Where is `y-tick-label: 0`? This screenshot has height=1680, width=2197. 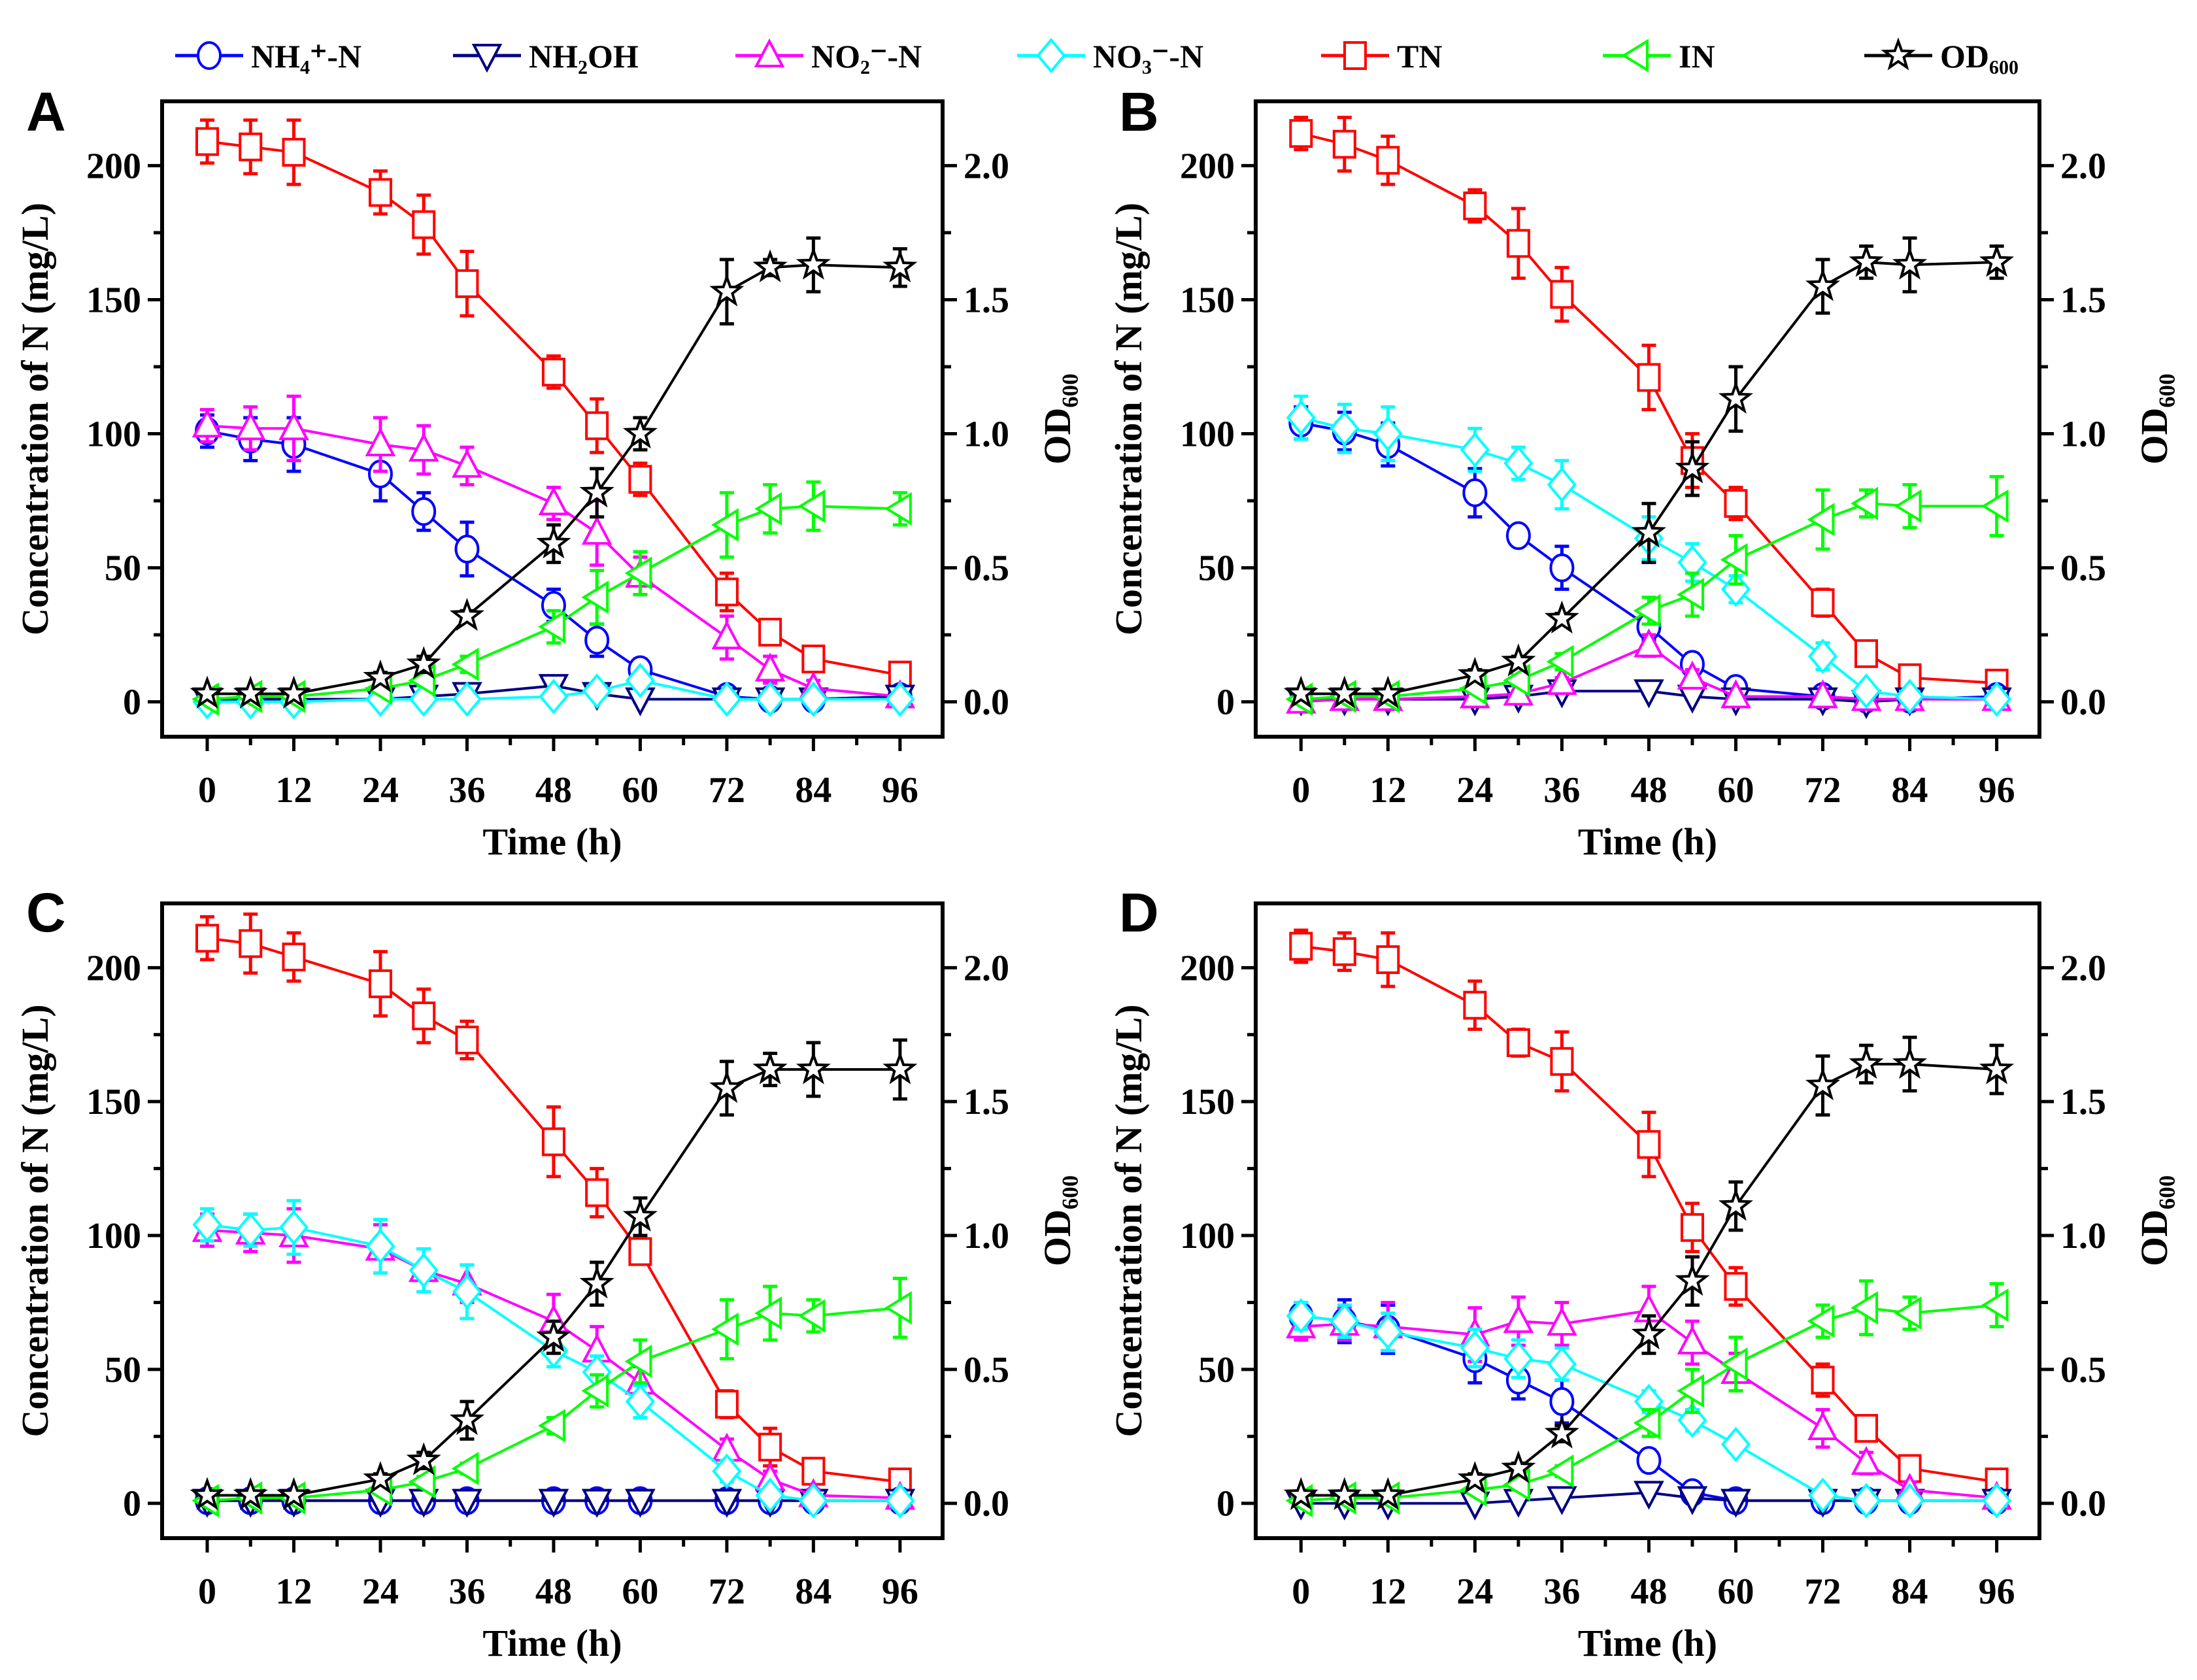
y-tick-label: 0 is located at coordinates (1225, 1504).